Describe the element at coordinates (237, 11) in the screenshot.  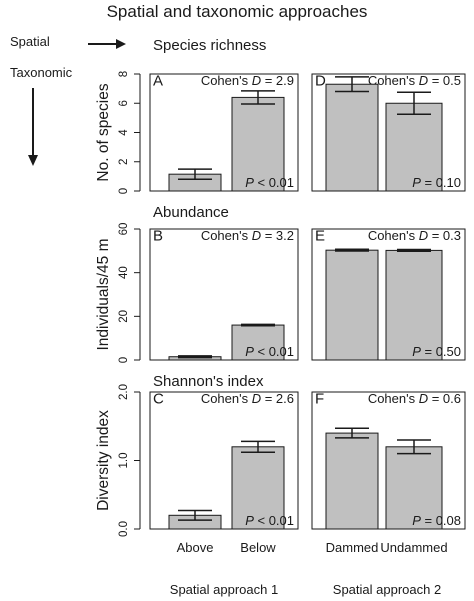
I see `figure-title: Spatial and taxonomic approaches` at that location.